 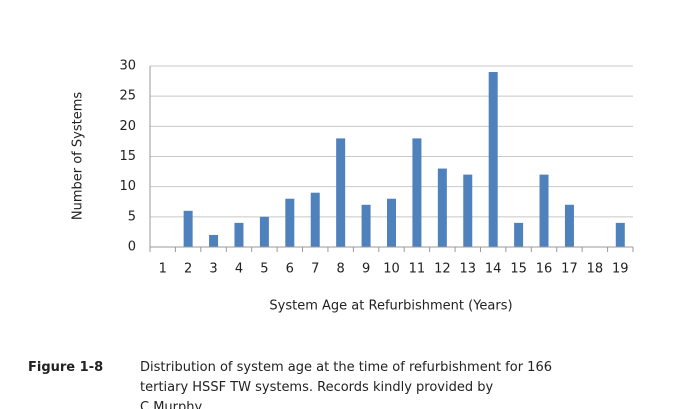 I want to click on y-tick-label: 0, so click(x=132, y=247).